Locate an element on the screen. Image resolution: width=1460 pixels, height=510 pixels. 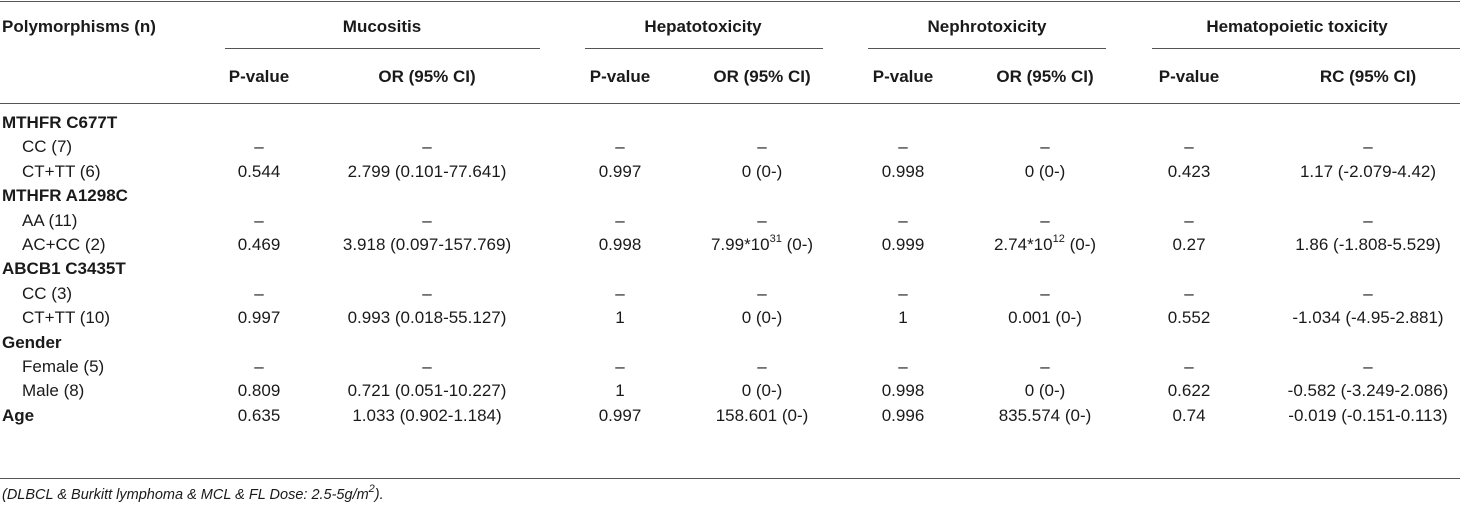
section-label: Age is located at coordinates (18, 415).